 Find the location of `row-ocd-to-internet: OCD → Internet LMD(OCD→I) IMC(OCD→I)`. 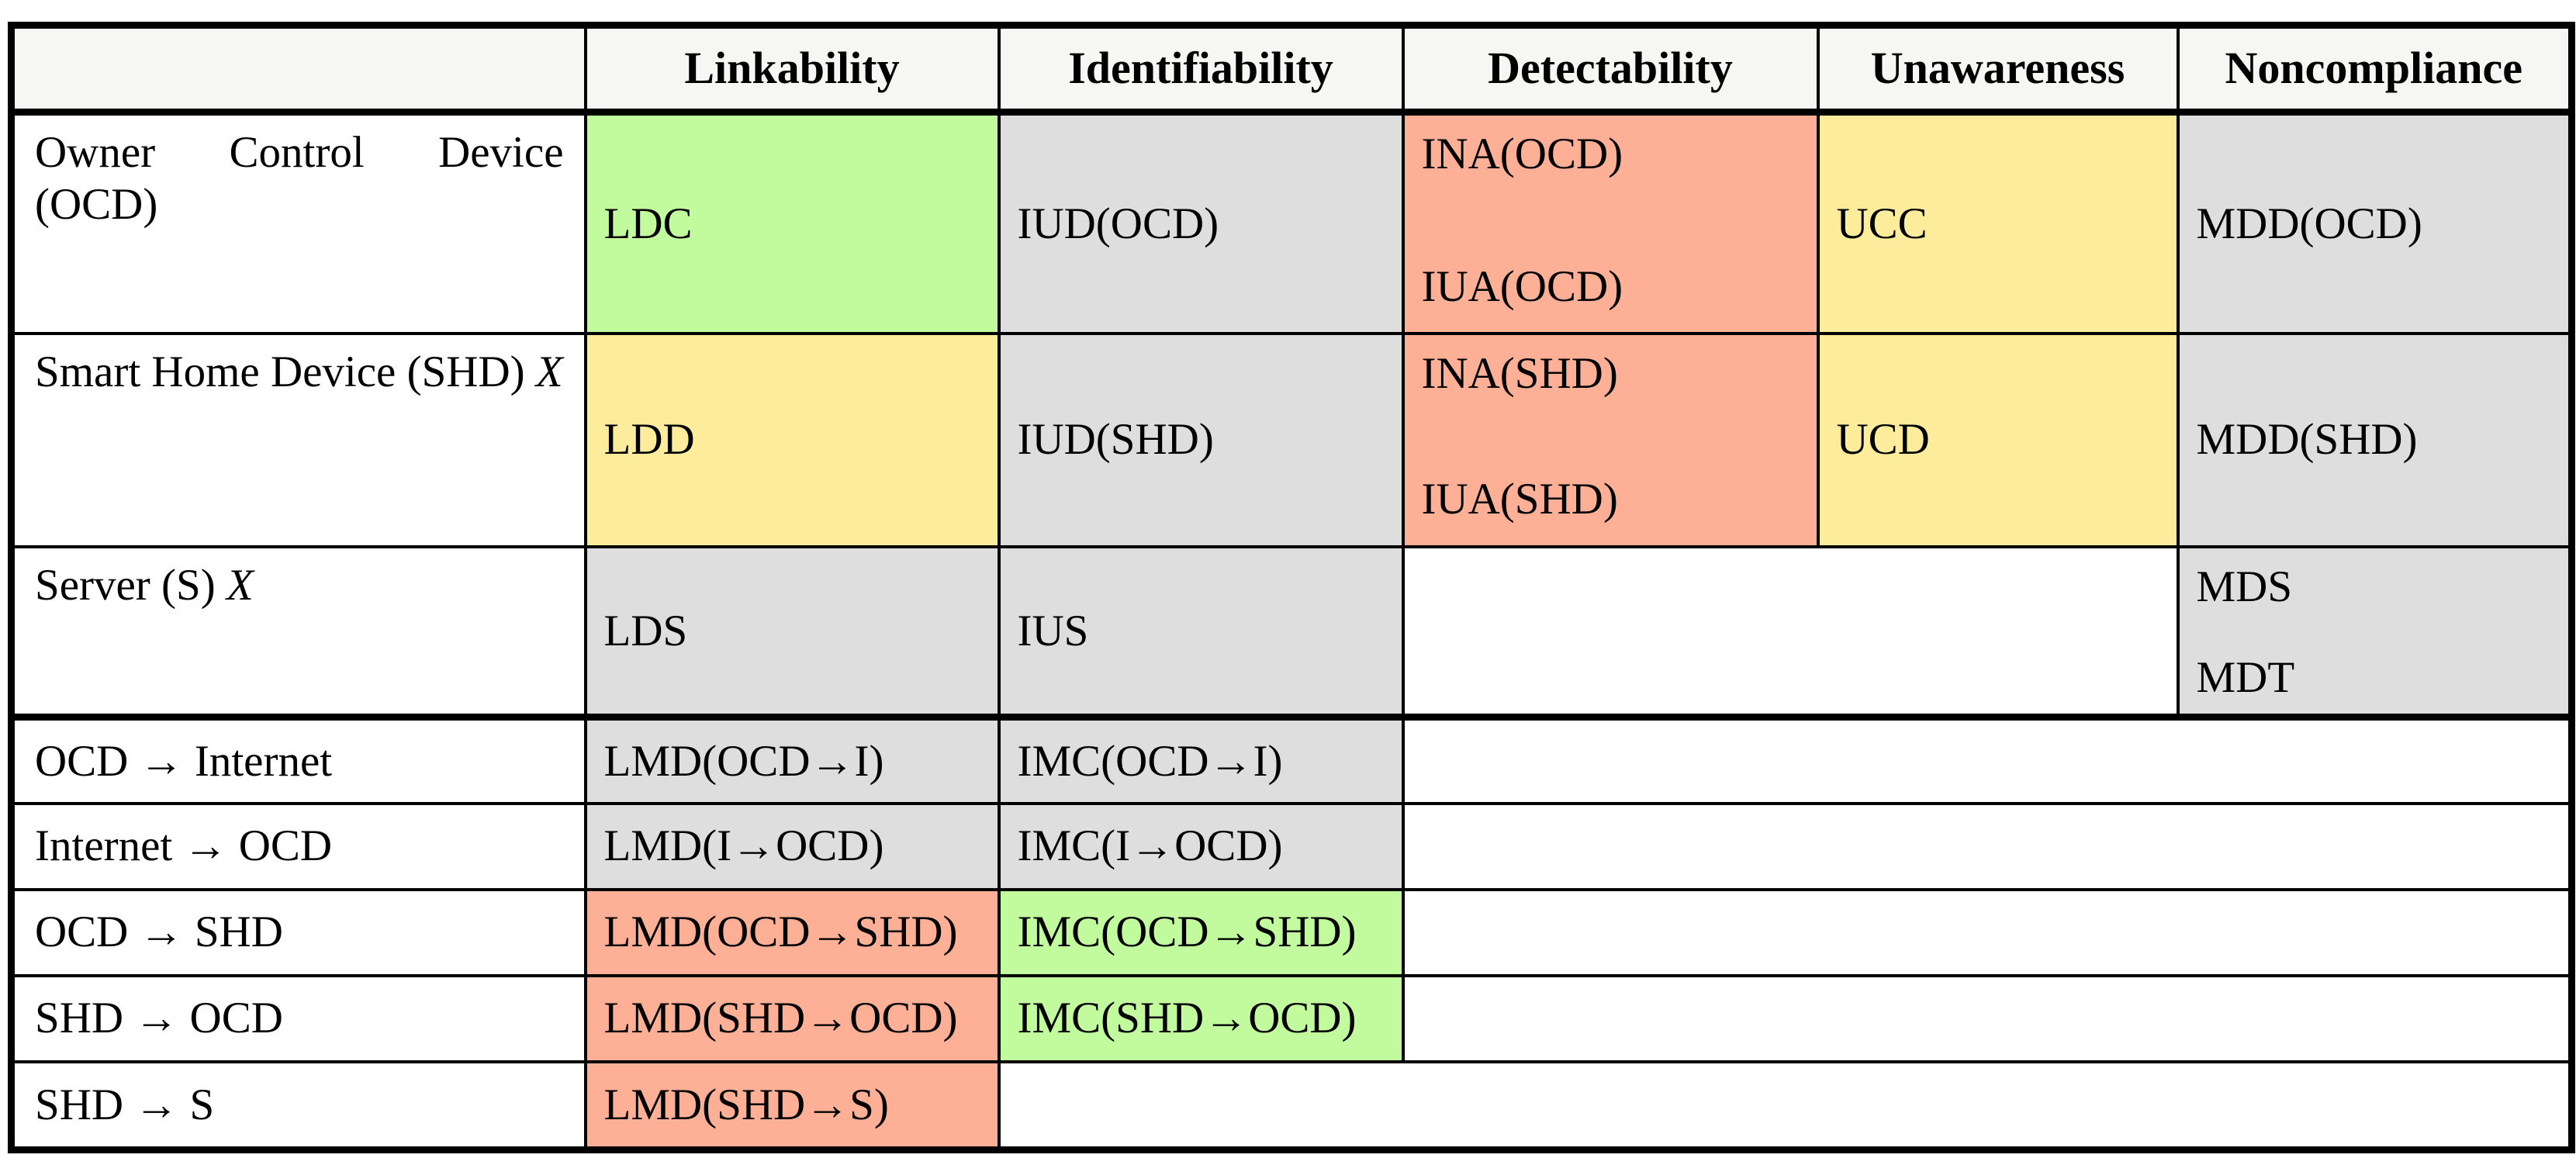

row-ocd-to-internet: OCD → Internet LMD(OCD→I) IMC(OCD→I) is located at coordinates (1291, 760).